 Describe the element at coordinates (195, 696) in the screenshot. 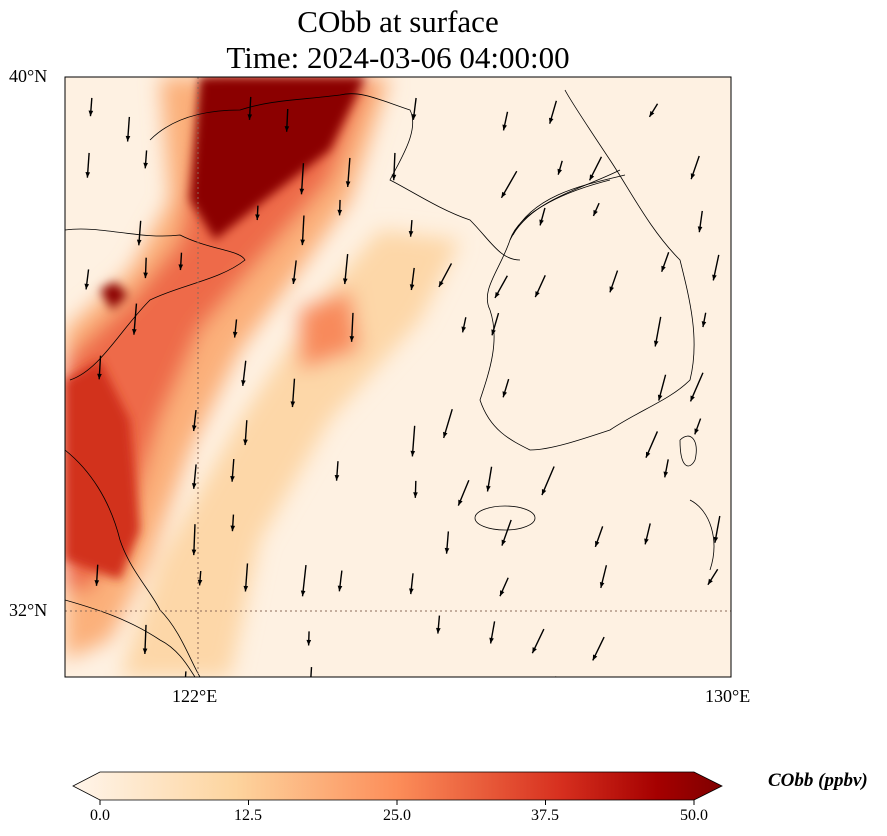

I see `lon-tick-122e: 122°E` at that location.